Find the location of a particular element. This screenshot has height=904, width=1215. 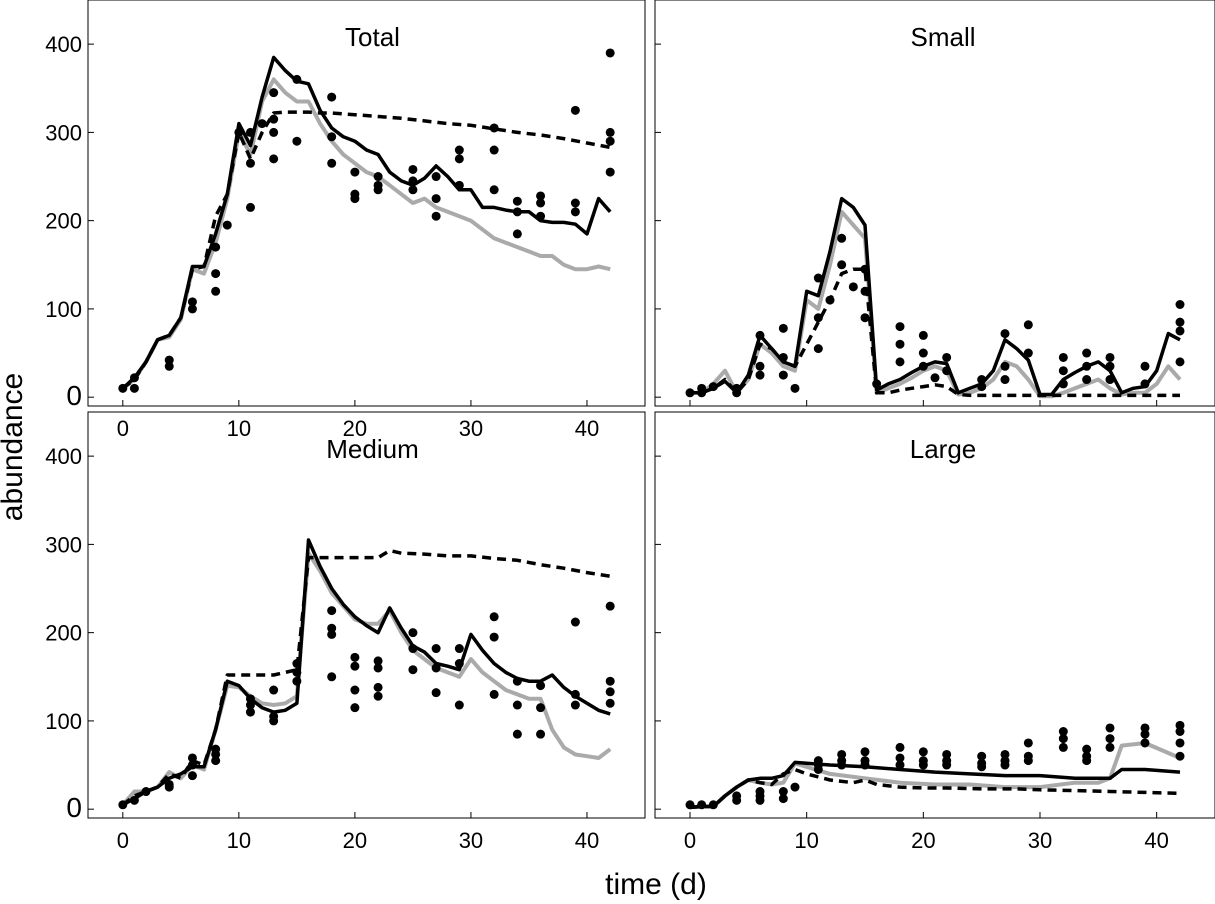

y-tick-label-medium: 0 is located at coordinates (74, 807).